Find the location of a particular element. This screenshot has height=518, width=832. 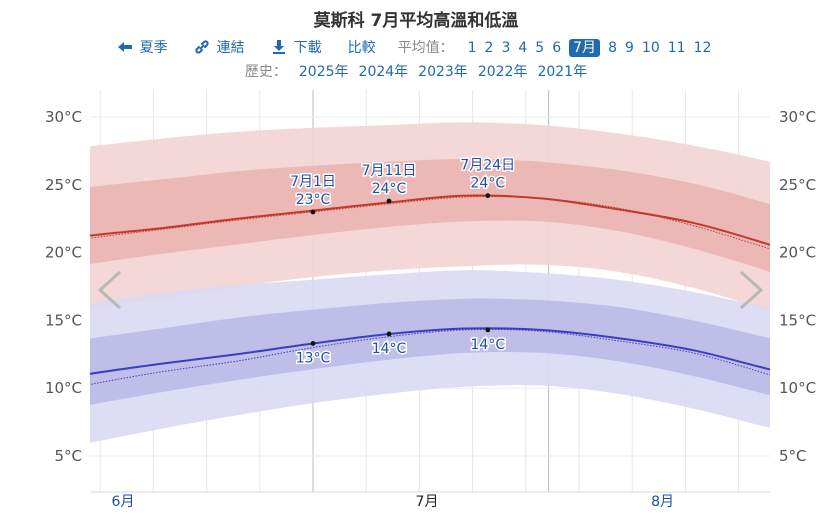

y-tick-label-left: 5°C is located at coordinates (68, 456).